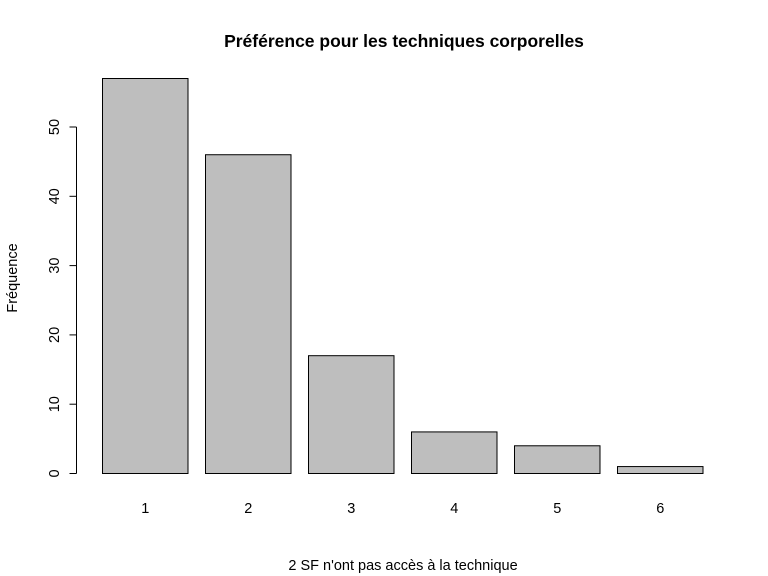 Image resolution: width=768 pixels, height=576 pixels. What do you see at coordinates (402, 509) in the screenshot?
I see `x-tick-labels: 1 2 3 4 5 6` at bounding box center [402, 509].